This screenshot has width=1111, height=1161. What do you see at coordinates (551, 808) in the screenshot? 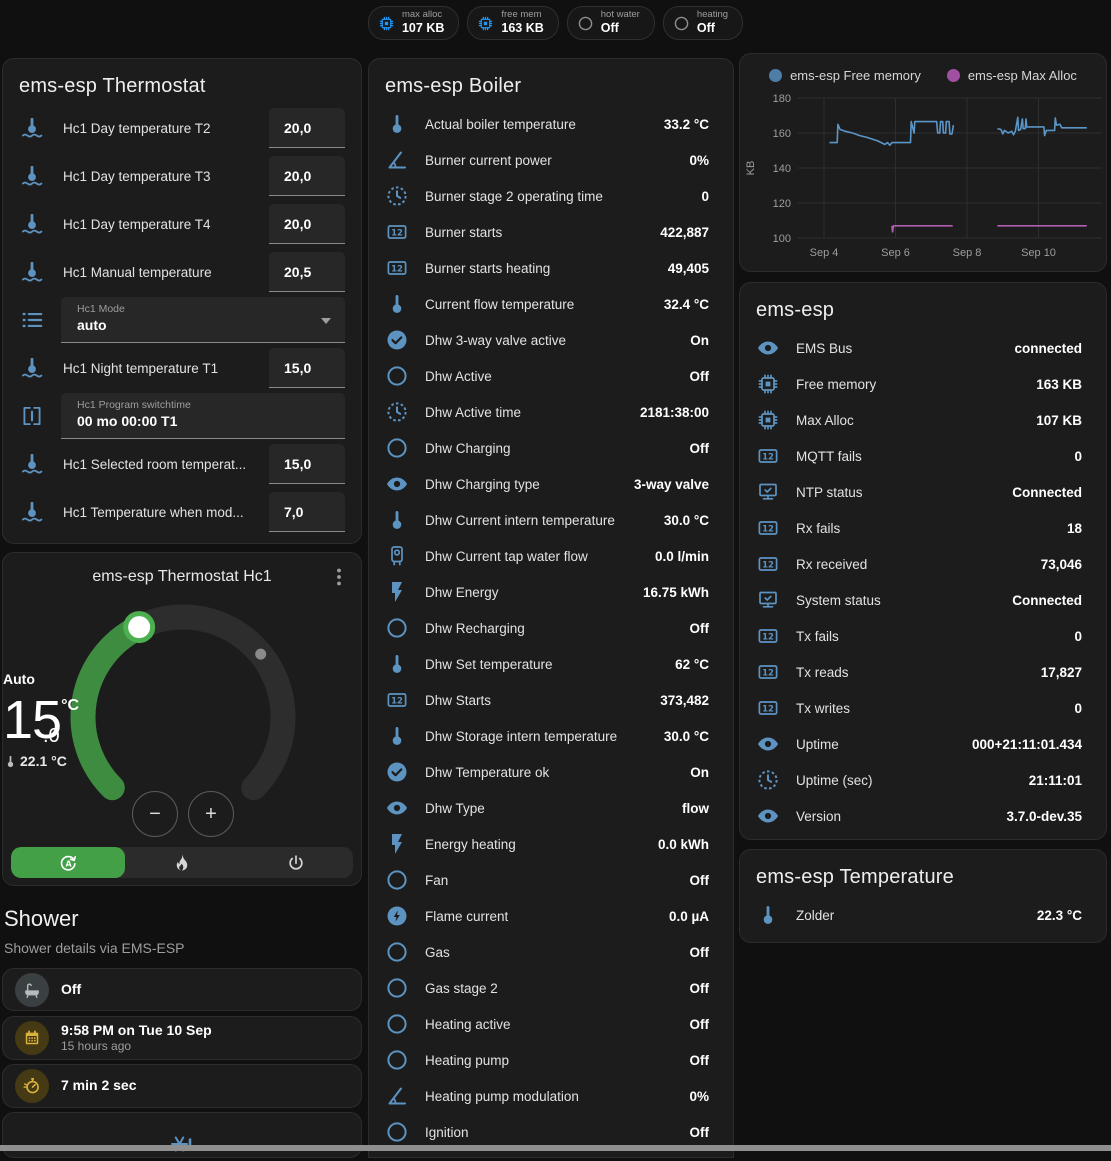
I see `entity-row: Dhw Type flow` at bounding box center [551, 808].